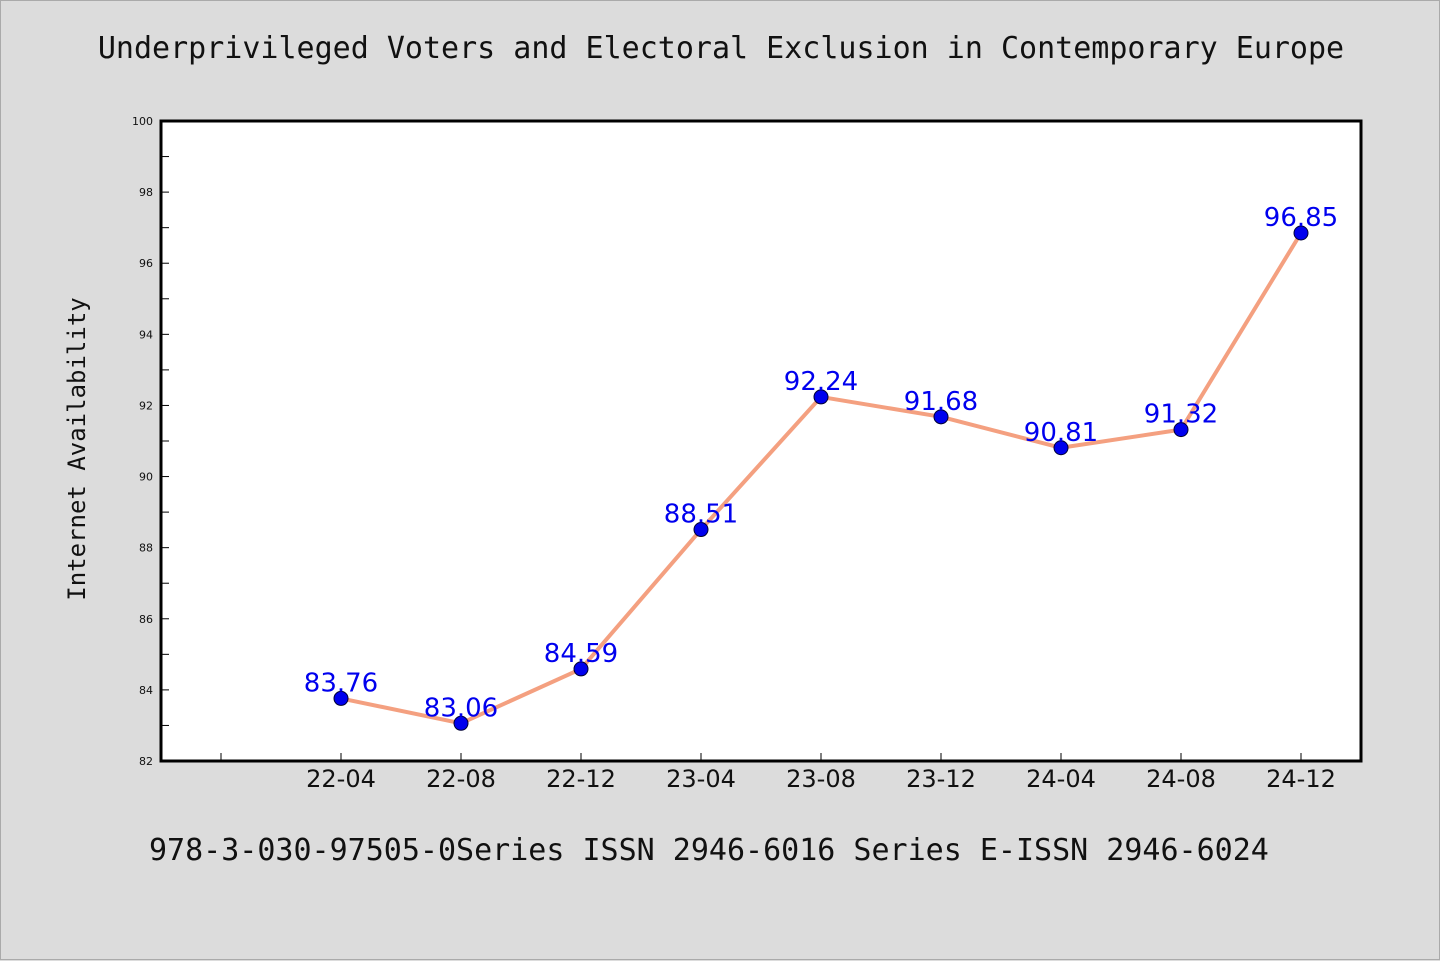 This screenshot has height=961, width=1440. What do you see at coordinates (341, 683) in the screenshot?
I see `data-label: 83.76` at bounding box center [341, 683].